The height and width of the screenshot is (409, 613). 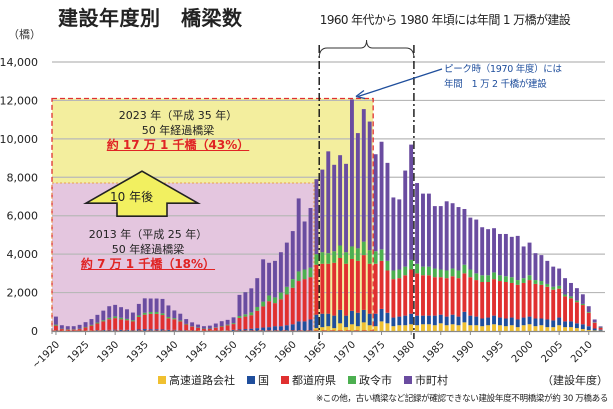 What do you see at coordinates (370, 380) in the screenshot?
I see `legend-item-designated-city: 政令市` at bounding box center [370, 380].